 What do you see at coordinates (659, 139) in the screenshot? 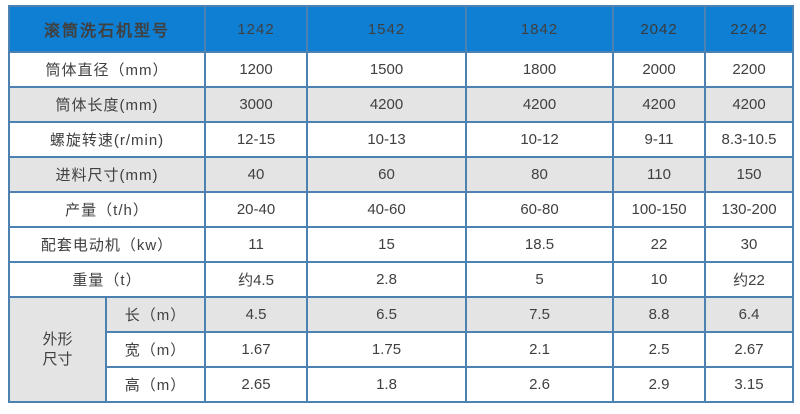
I see `spec-value: 9-11` at bounding box center [659, 139].